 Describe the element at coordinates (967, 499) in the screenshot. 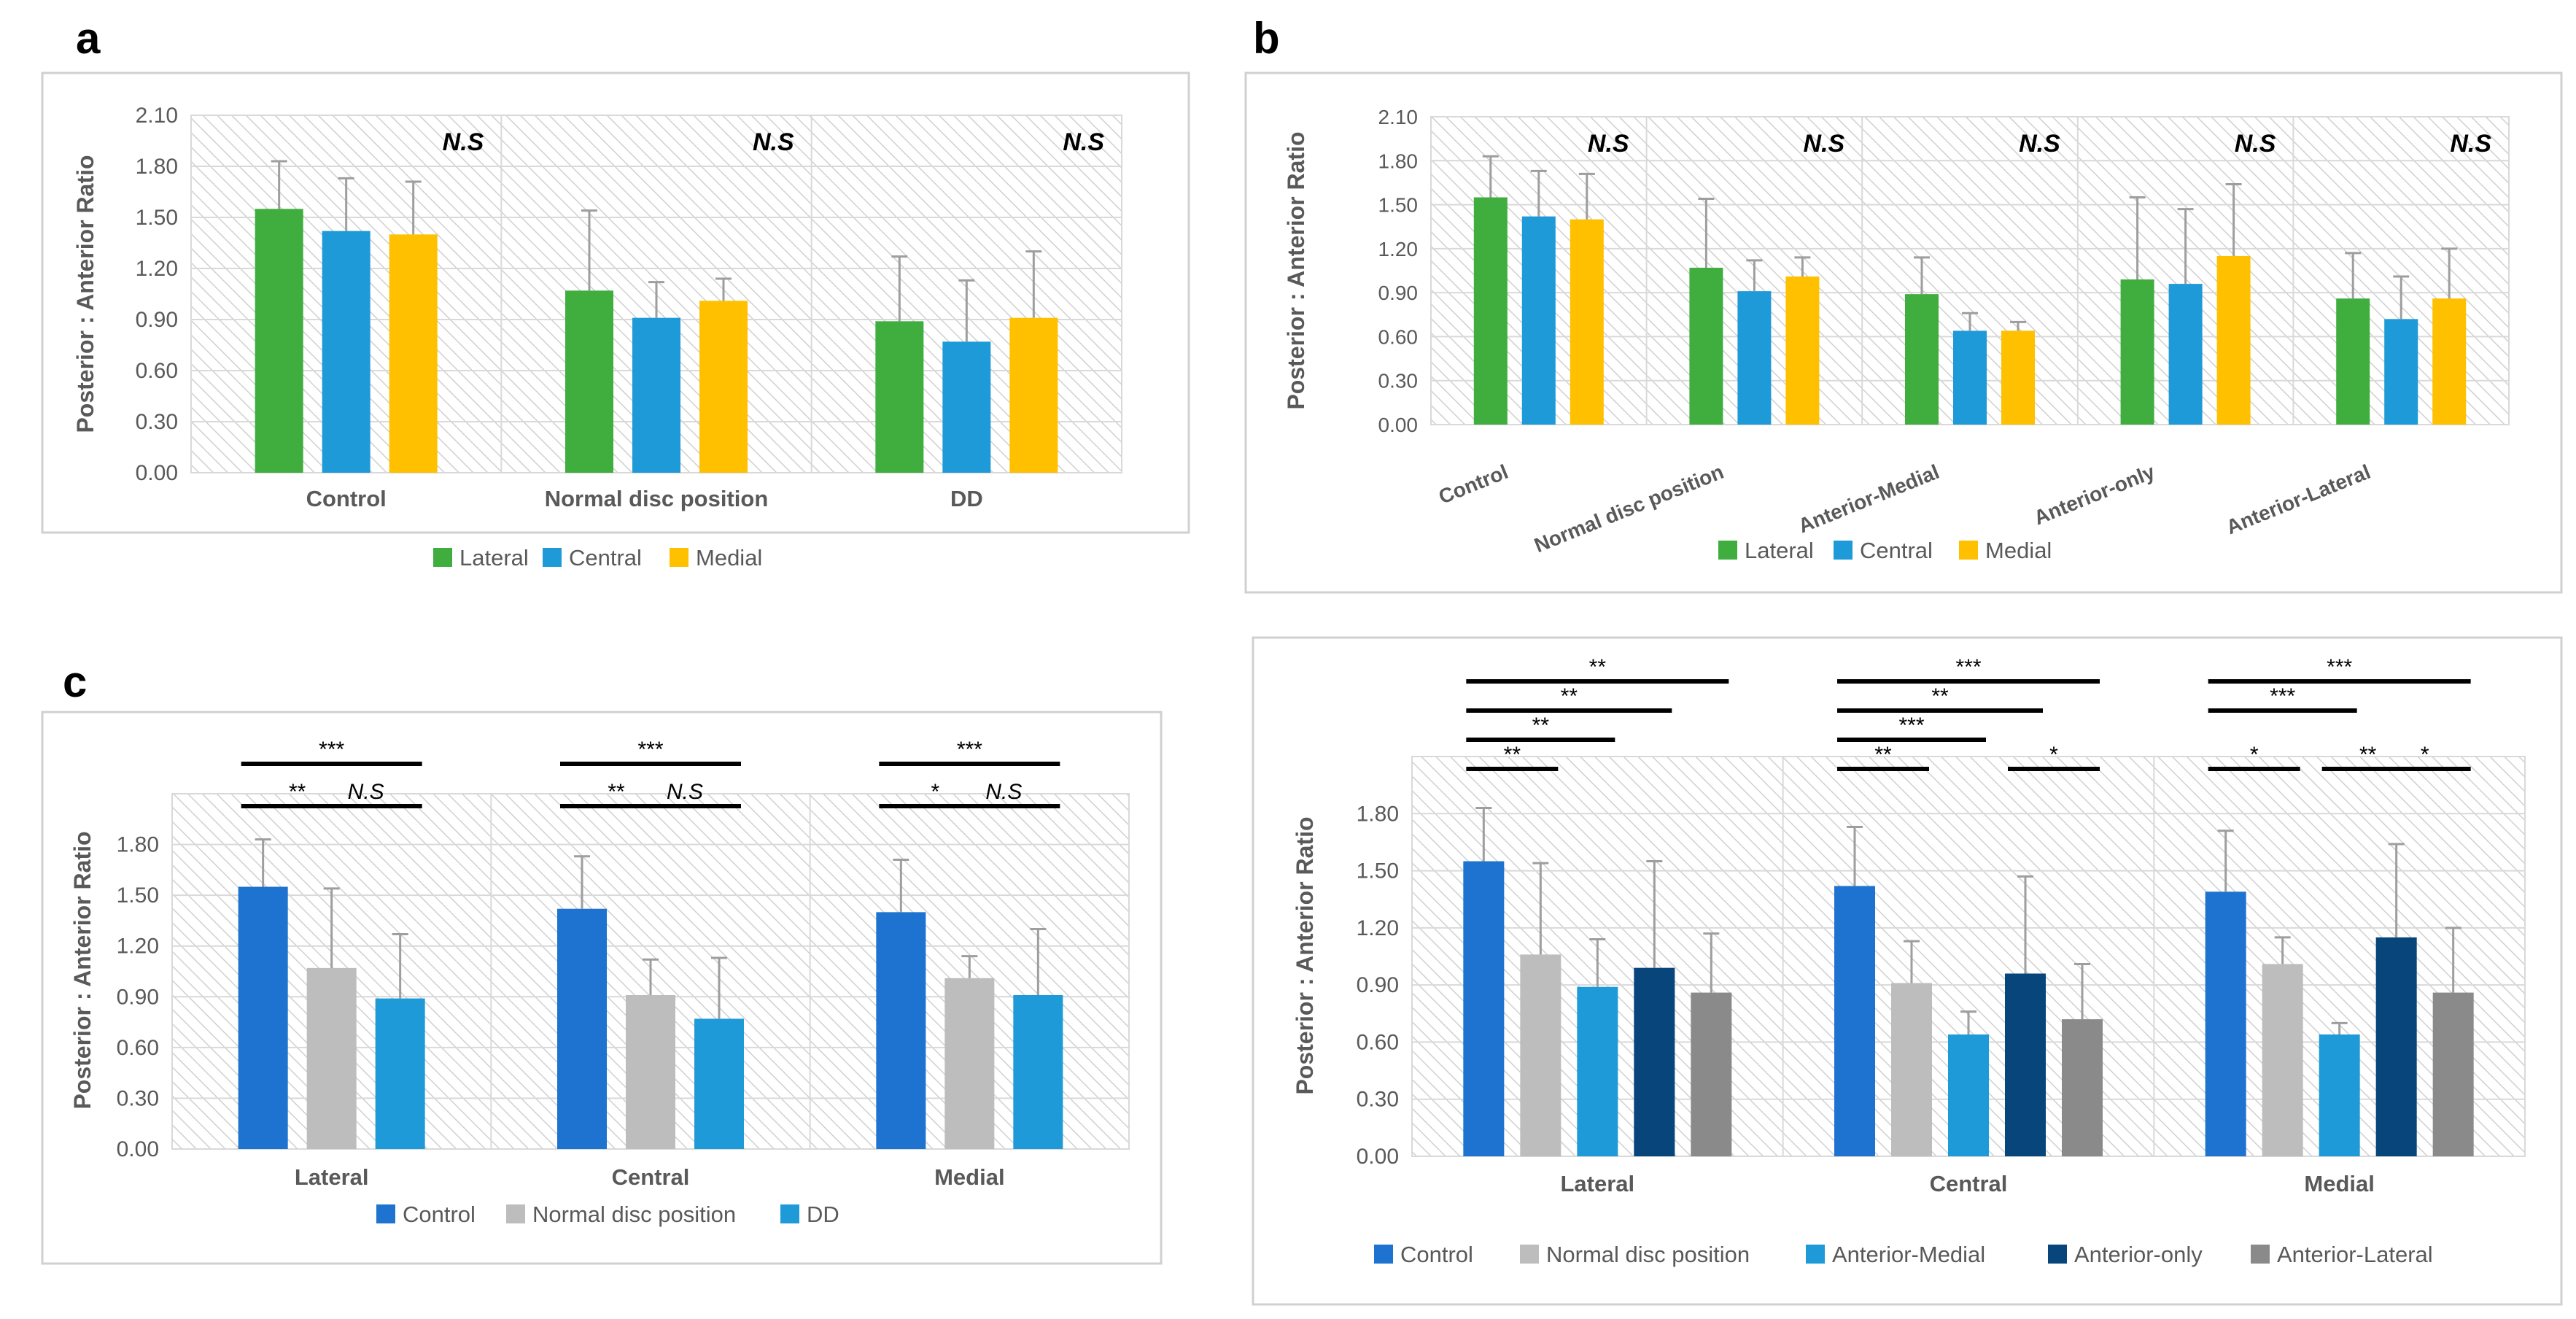

I see `x-category-label: DD` at that location.